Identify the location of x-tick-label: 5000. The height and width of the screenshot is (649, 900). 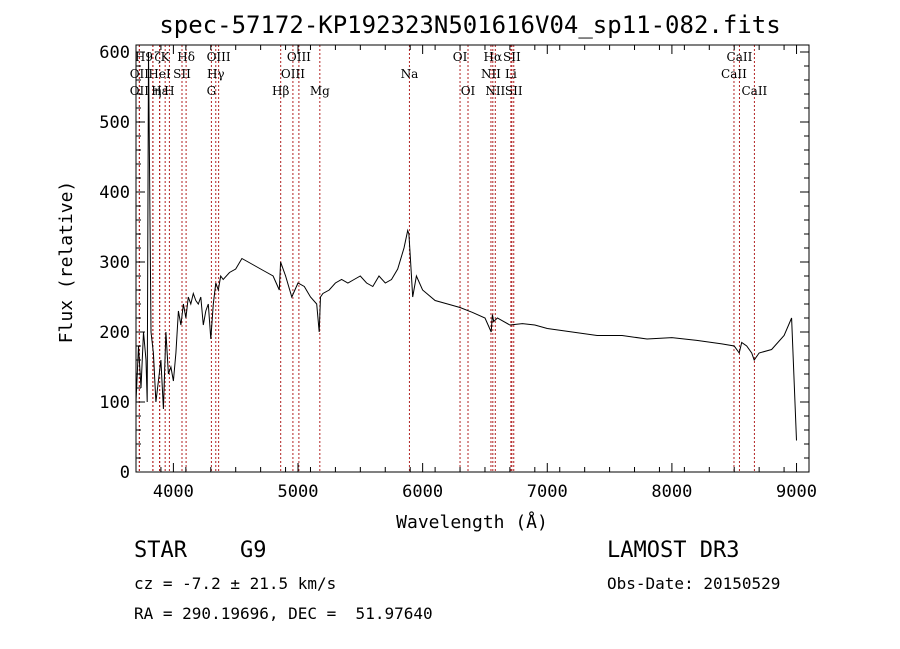
(298, 492).